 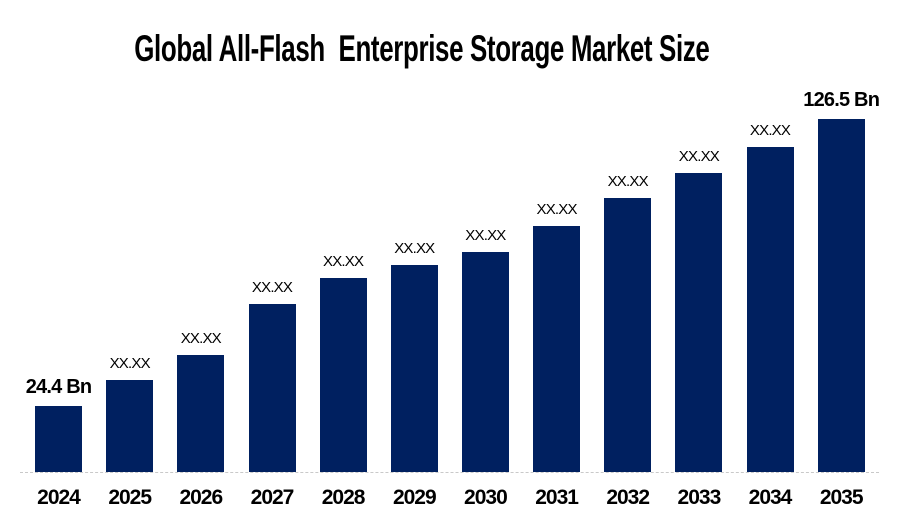 What do you see at coordinates (557, 349) in the screenshot?
I see `bar-2031` at bounding box center [557, 349].